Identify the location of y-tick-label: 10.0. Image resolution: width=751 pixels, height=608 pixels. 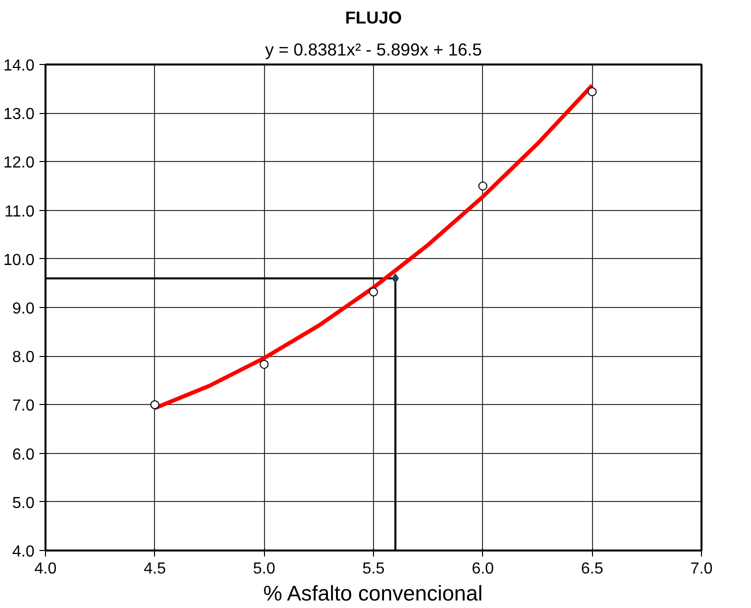
(19, 260).